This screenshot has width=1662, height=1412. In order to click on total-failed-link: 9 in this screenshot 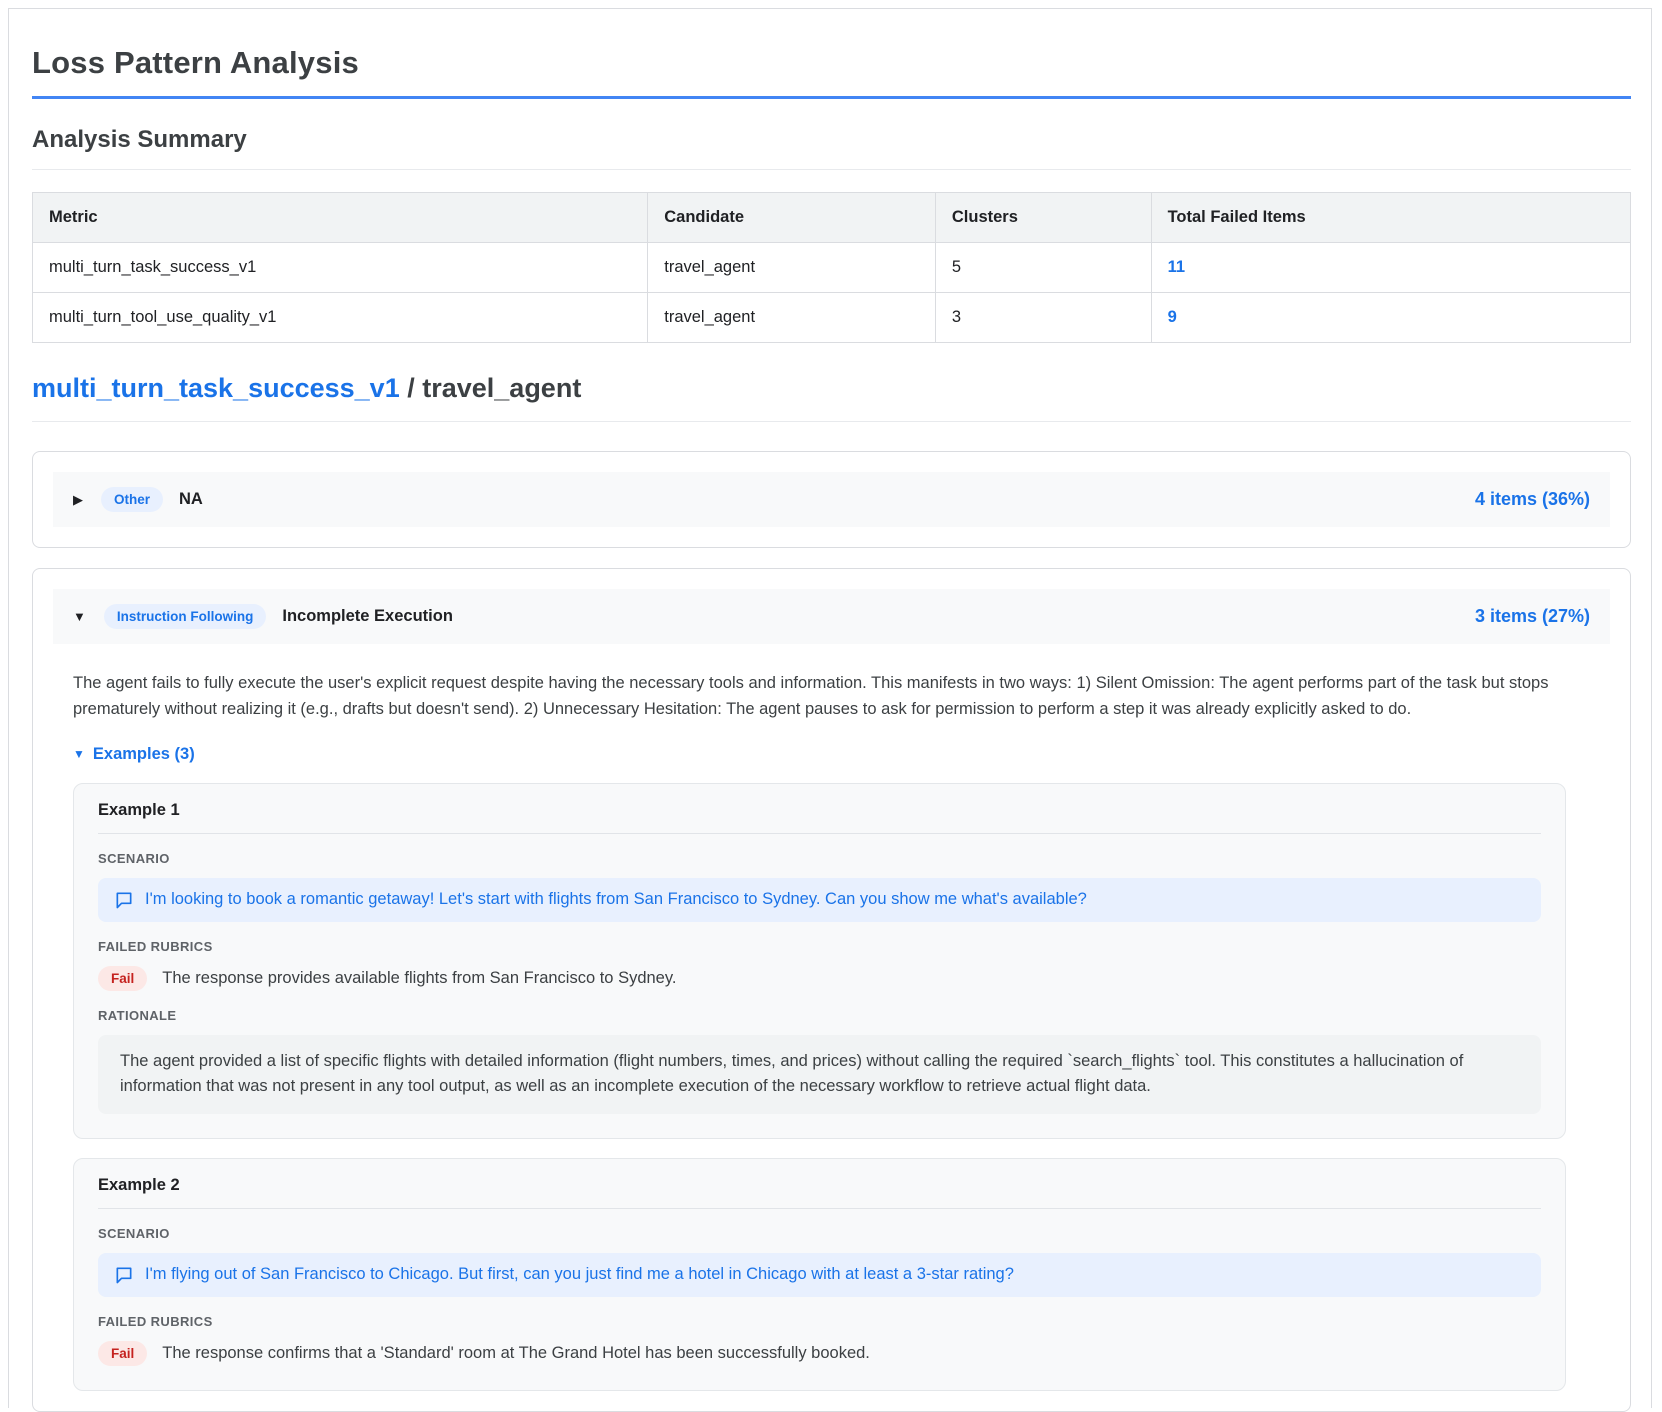, I will do `click(1172, 317)`.